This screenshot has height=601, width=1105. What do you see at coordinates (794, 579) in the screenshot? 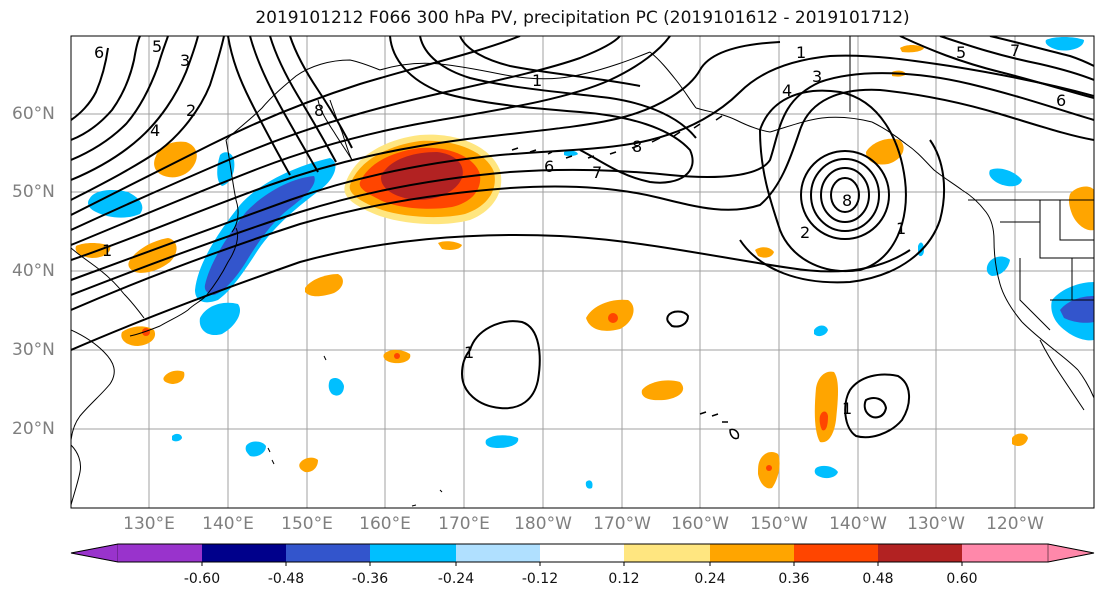
I see `colorbar-tick-label: 0.36` at bounding box center [794, 579].